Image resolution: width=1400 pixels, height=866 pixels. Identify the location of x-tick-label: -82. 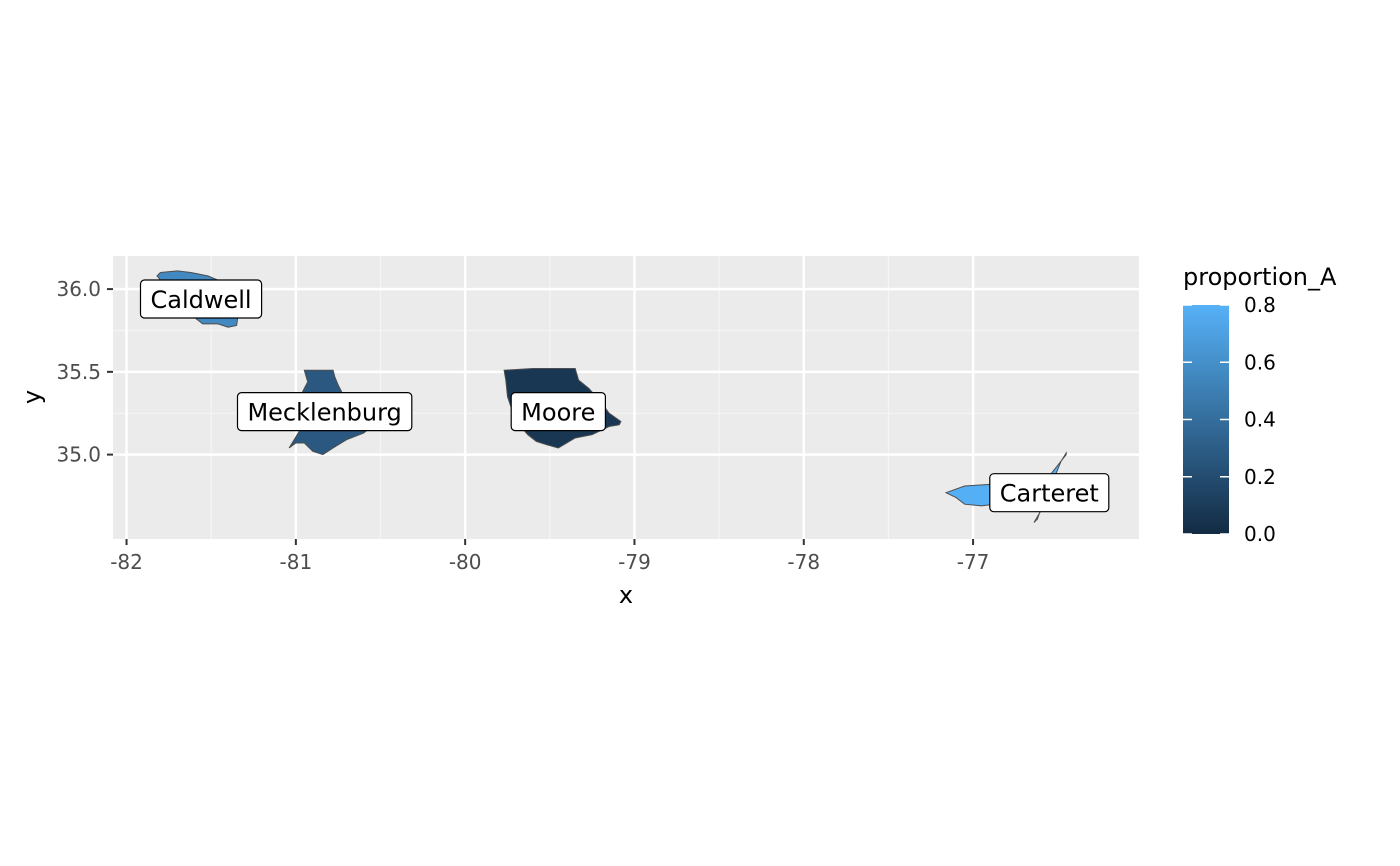
(126, 562).